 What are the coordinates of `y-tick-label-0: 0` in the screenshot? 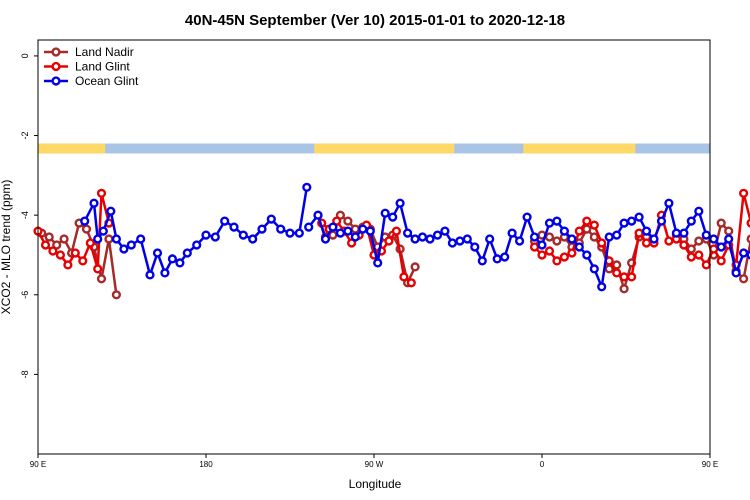 It's located at (25, 55).